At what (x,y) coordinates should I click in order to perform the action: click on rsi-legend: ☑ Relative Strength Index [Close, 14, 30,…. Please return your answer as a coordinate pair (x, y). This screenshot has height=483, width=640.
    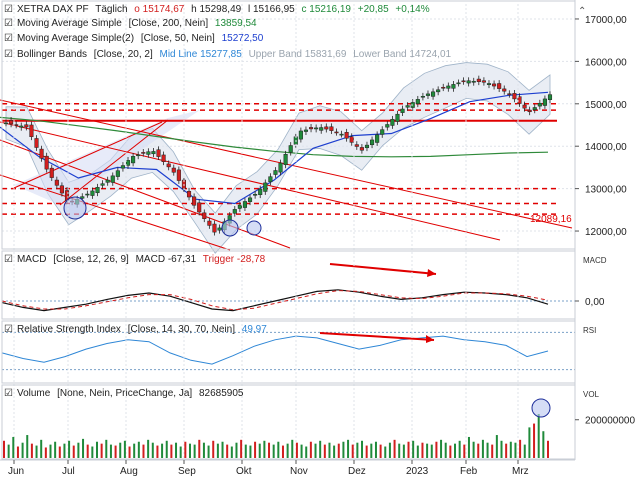
    Looking at the image, I should click on (137, 329).